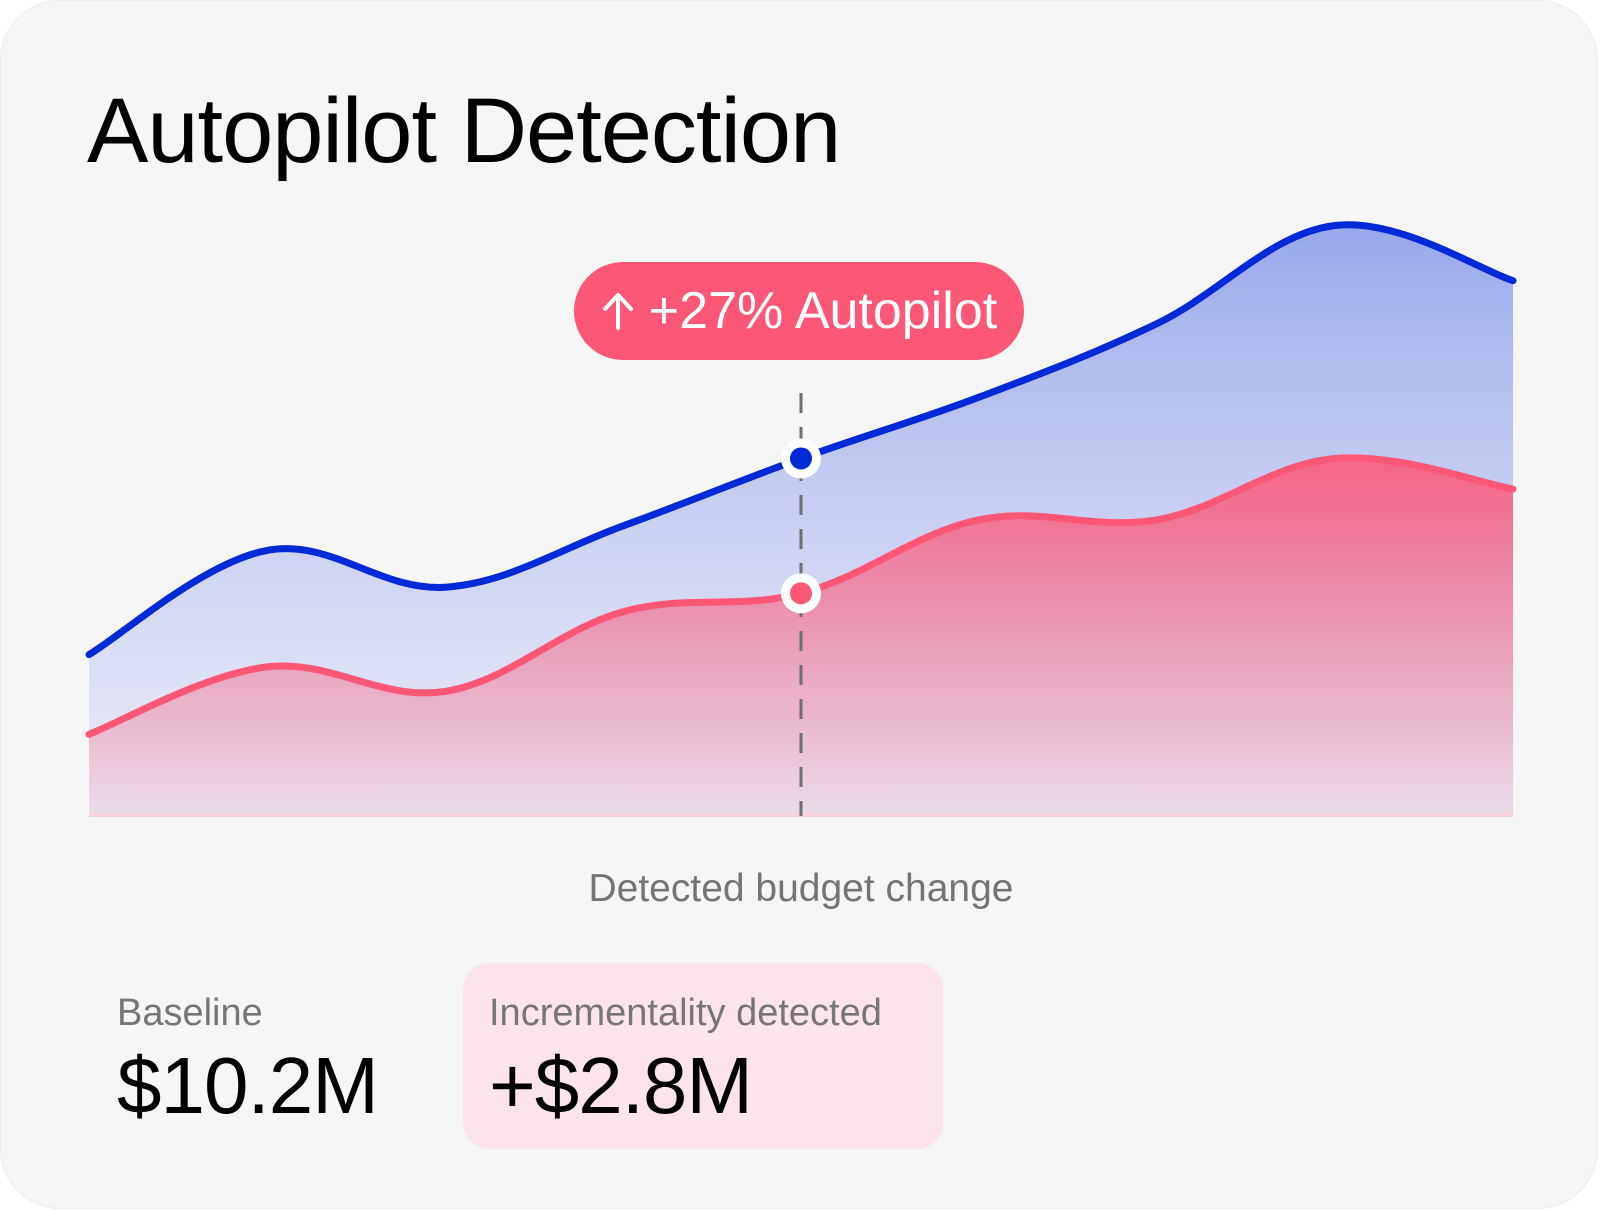 This screenshot has height=1211, width=1600. What do you see at coordinates (823, 311) in the screenshot?
I see `callout-text: +27% Autopilot` at bounding box center [823, 311].